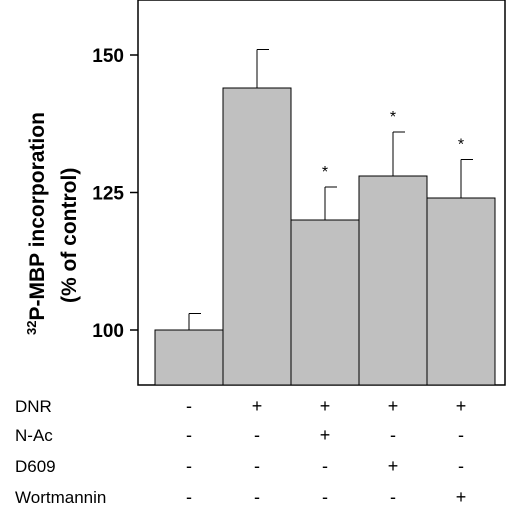 The height and width of the screenshot is (510, 520). I want to click on significance-markers: * * *, so click(393, 145).